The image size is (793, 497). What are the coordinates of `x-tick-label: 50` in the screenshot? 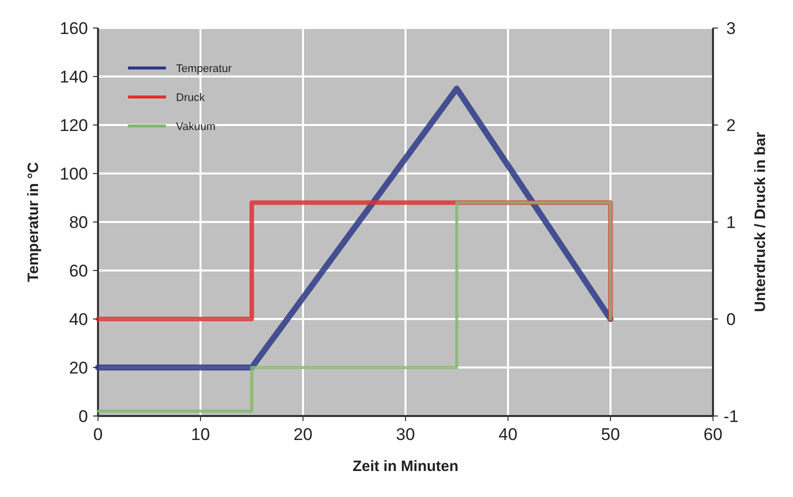 It's located at (610, 434).